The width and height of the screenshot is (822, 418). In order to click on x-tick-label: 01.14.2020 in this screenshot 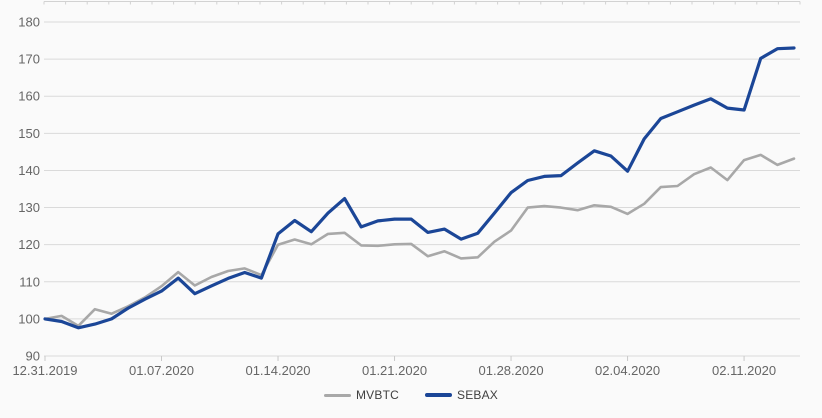, I will do `click(277, 370)`.